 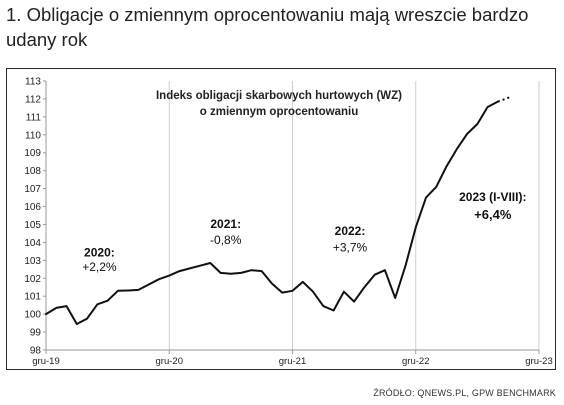 What do you see at coordinates (504, 99) in the screenshot?
I see `projection-dotted-line` at bounding box center [504, 99].